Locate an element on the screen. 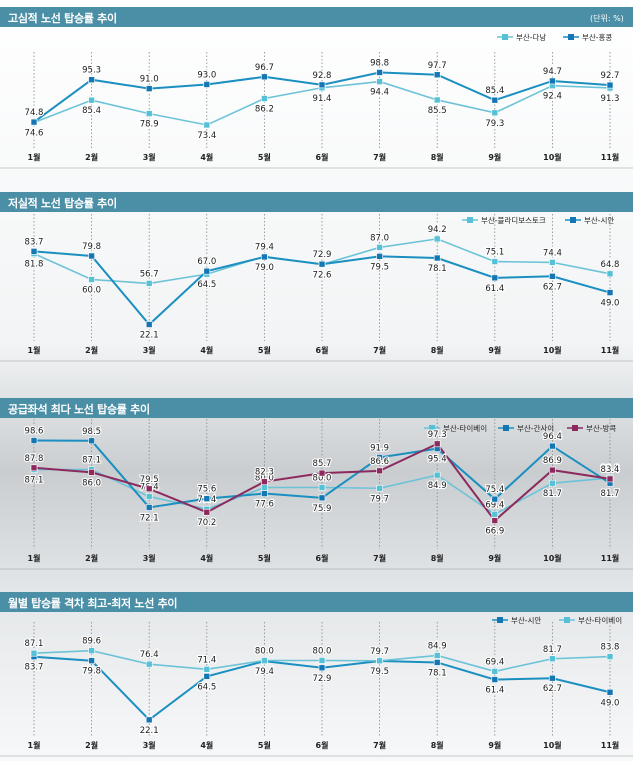 This screenshot has width=633, height=761. section-header-2: 저실적 노선 탑승률 추이 is located at coordinates (316, 202).